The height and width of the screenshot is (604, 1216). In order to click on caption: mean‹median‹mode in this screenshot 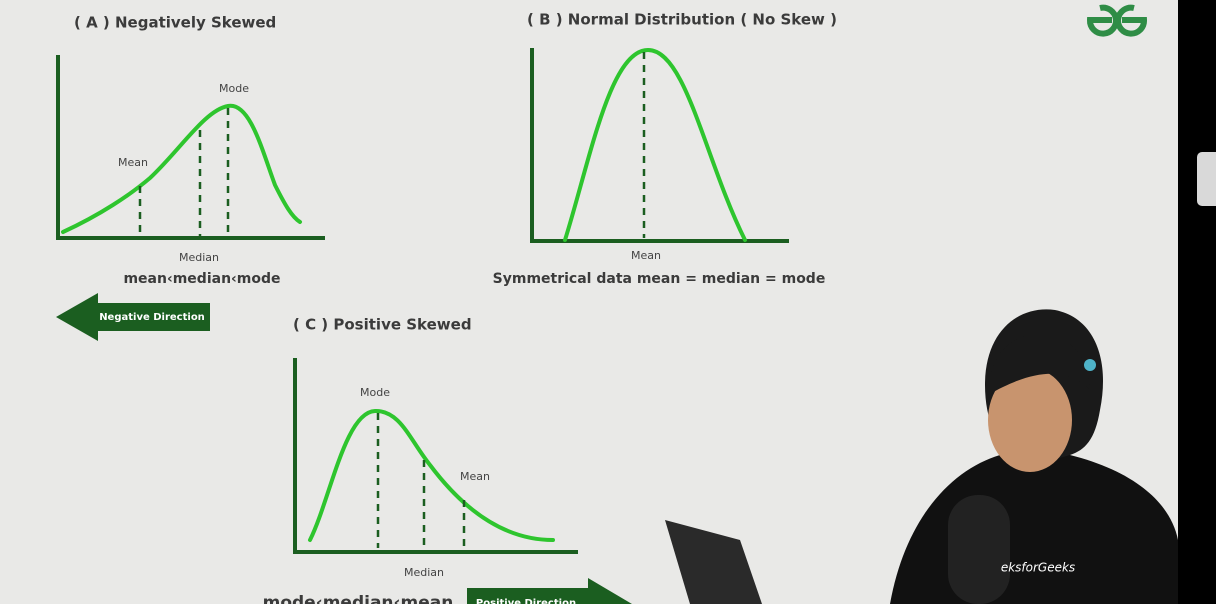, I will do `click(201, 279)`.